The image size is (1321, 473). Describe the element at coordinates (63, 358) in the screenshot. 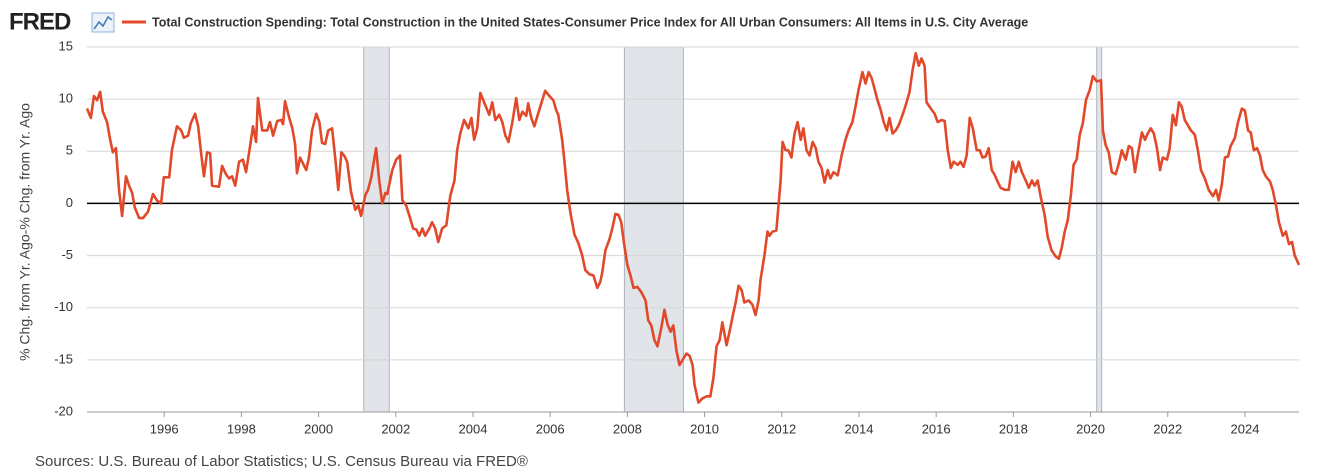

I see `y-tick-label: -15` at that location.